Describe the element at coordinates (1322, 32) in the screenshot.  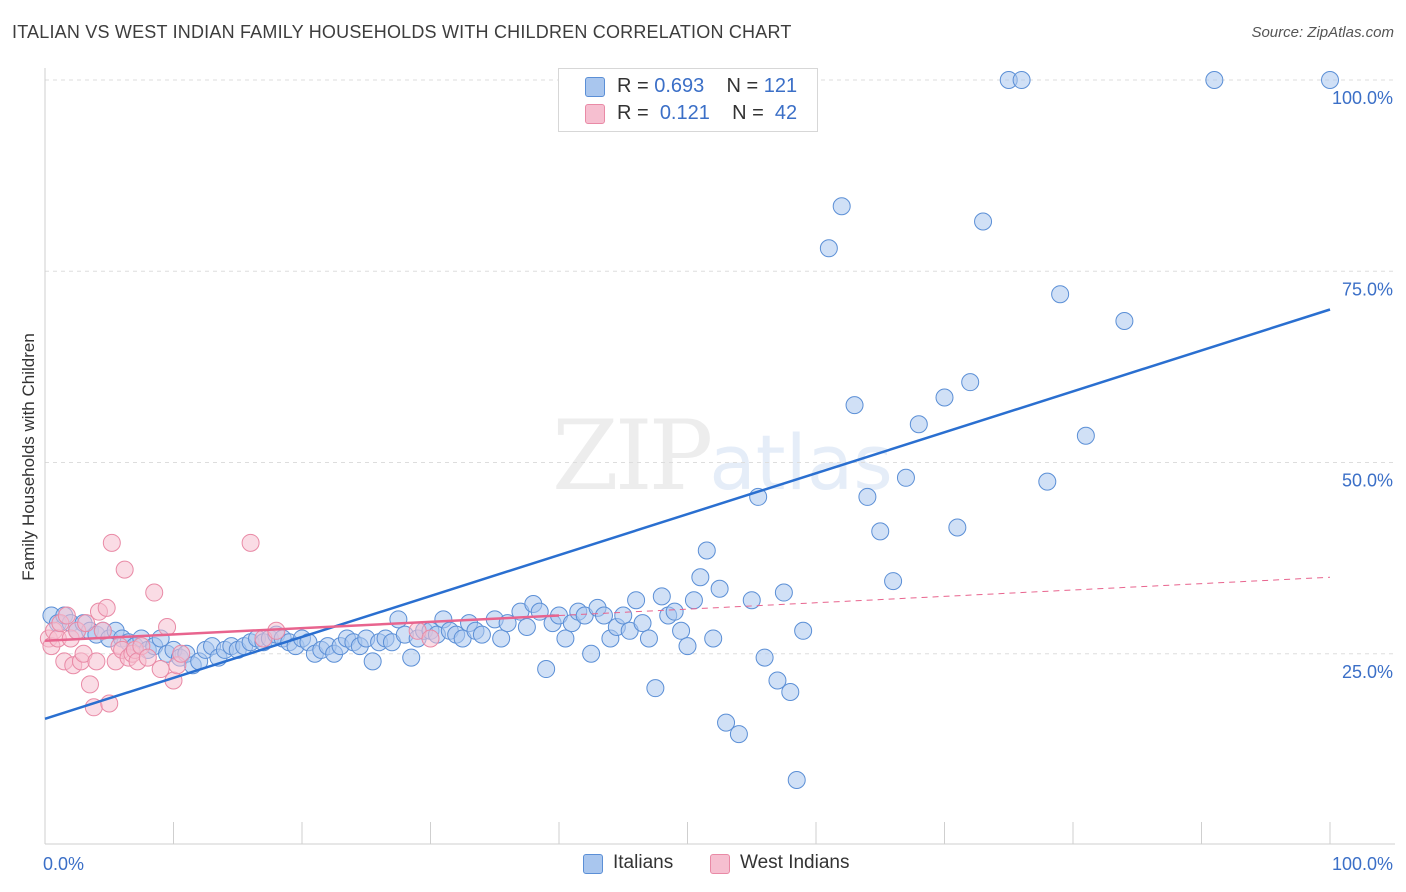
I see `source-label: Source: ZipAtlas.com` at that location.